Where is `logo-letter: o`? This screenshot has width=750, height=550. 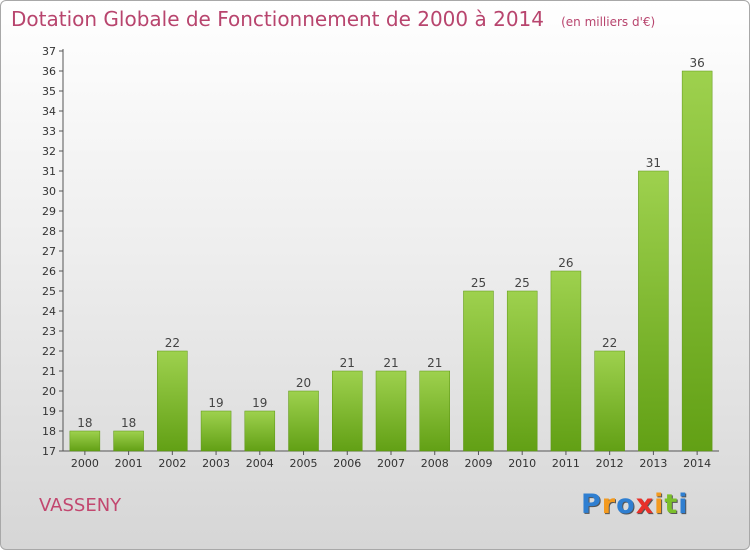
logo-letter: o is located at coordinates (626, 504).